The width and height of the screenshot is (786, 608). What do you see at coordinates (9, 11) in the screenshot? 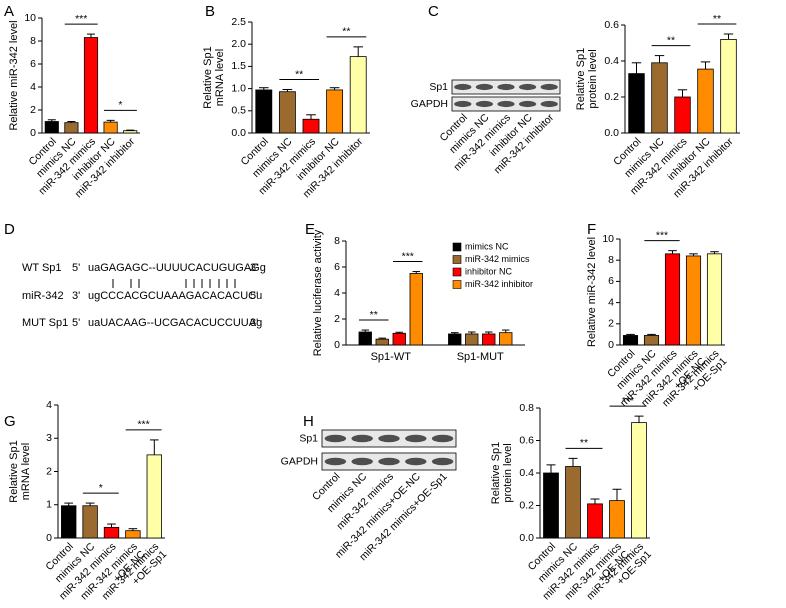
I see `panel-label: A` at bounding box center [9, 11].